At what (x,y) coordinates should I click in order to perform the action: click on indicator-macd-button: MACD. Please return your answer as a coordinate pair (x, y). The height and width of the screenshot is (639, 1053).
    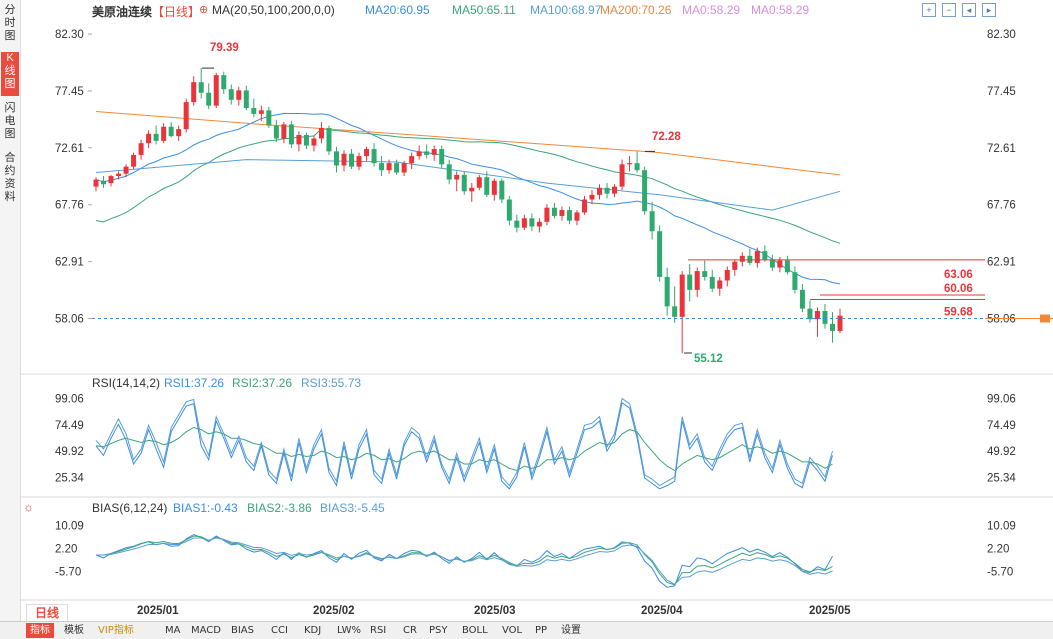
    Looking at the image, I should click on (206, 630).